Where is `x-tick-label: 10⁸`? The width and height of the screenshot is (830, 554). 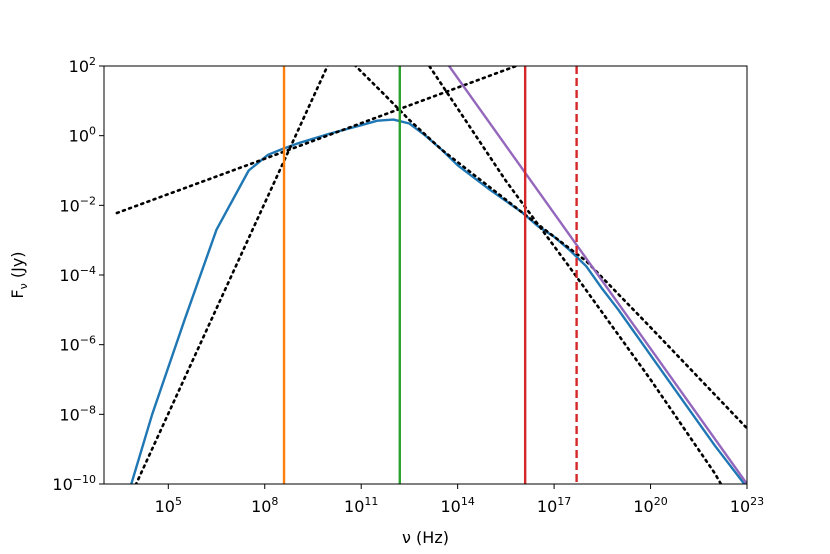
x-tick-label: 10⁸ is located at coordinates (264, 505).